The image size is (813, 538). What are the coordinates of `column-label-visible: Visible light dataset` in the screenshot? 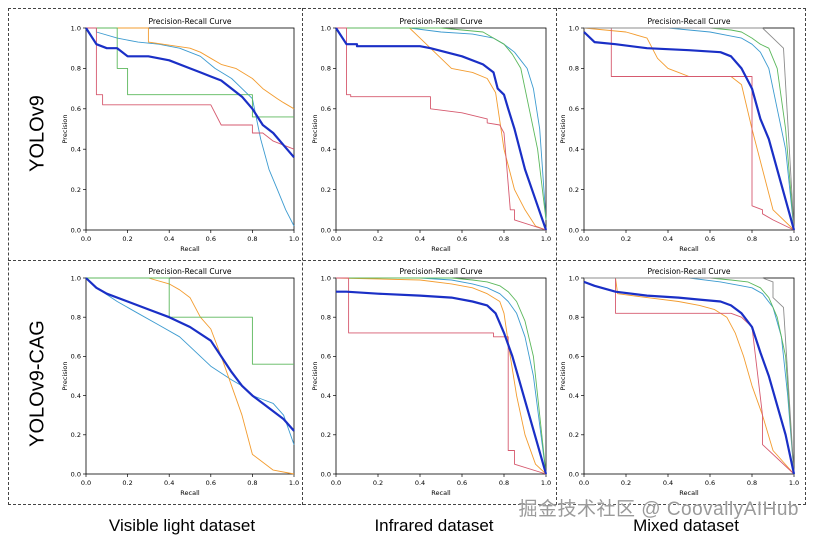 It's located at (182, 525).